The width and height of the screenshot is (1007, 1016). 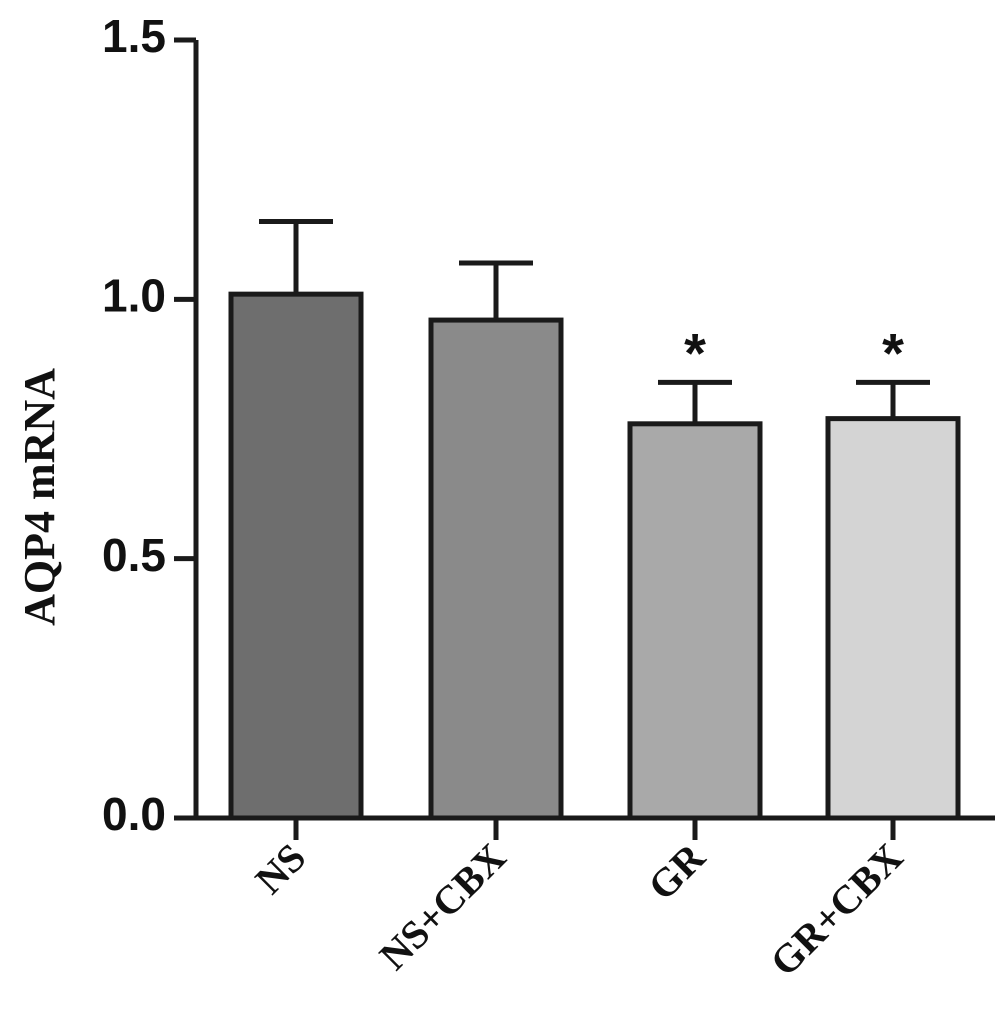 I want to click on x-tick-label: GR+CBX, so click(x=836, y=909).